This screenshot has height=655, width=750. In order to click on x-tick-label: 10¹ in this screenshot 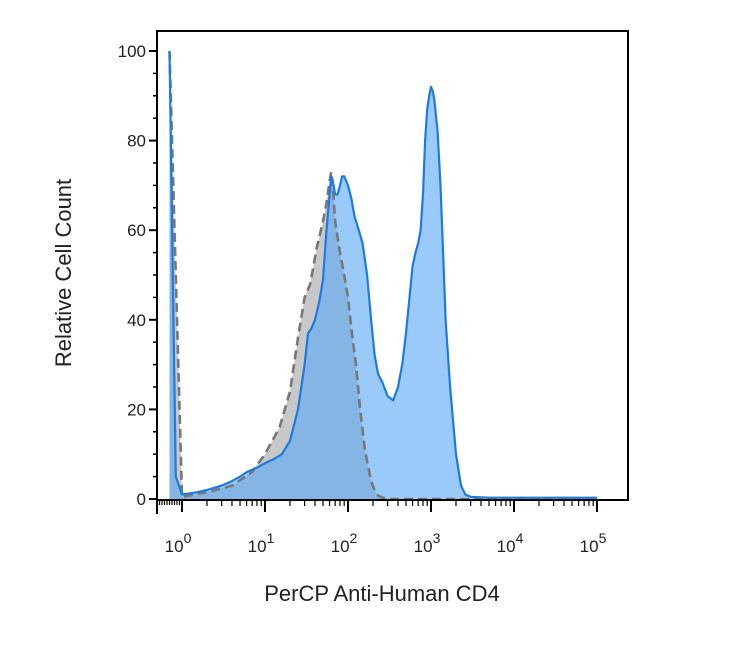, I will do `click(261, 543)`.